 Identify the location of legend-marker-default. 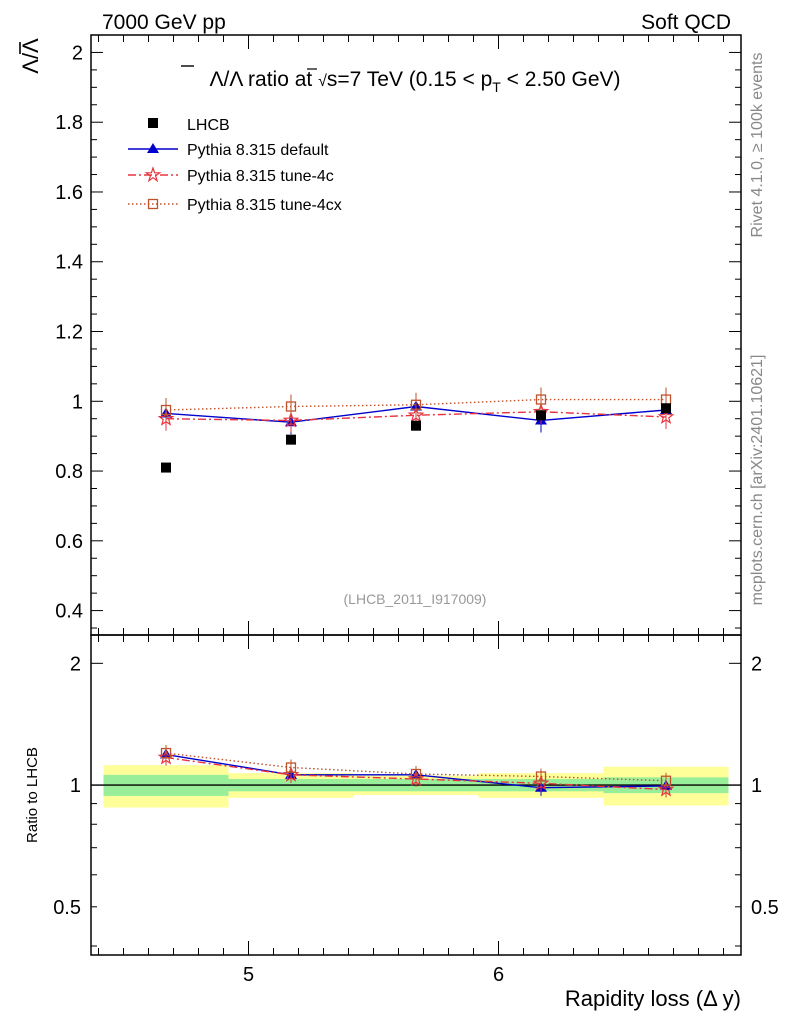
(153, 148).